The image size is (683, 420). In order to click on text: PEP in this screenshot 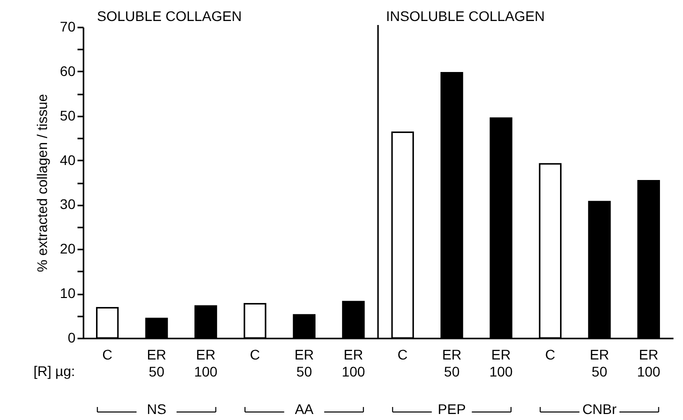, I will do `click(452, 409)`.